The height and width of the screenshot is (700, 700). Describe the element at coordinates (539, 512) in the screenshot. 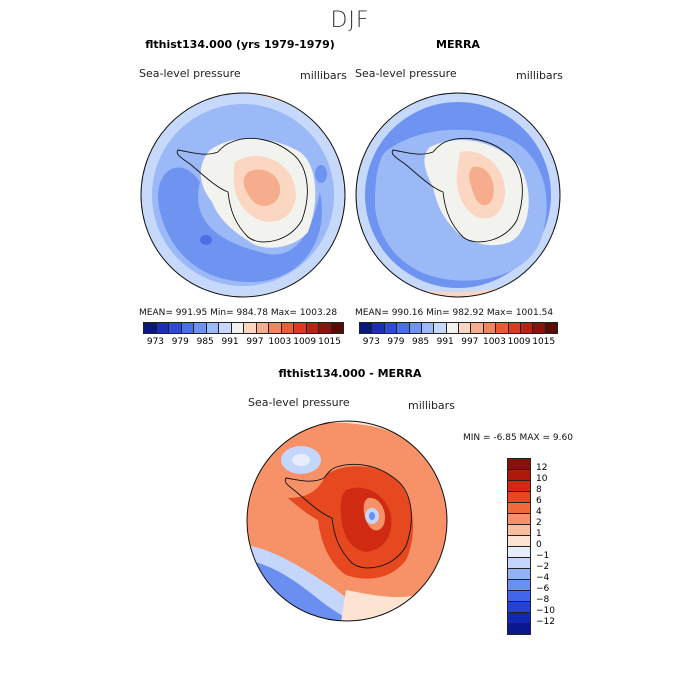

I see `colorbar-tick-label: 4` at that location.